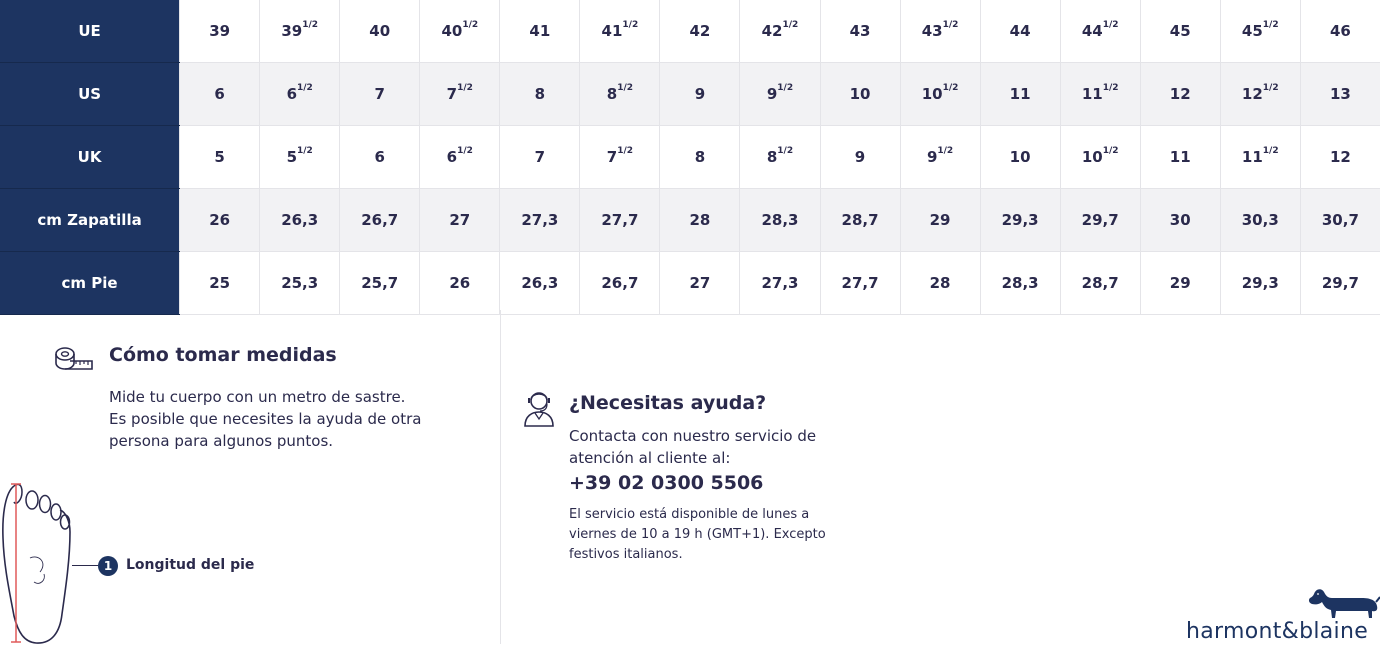 The height and width of the screenshot is (648, 1380). Describe the element at coordinates (1343, 605) in the screenshot. I see `dachshund-logo-icon` at that location.